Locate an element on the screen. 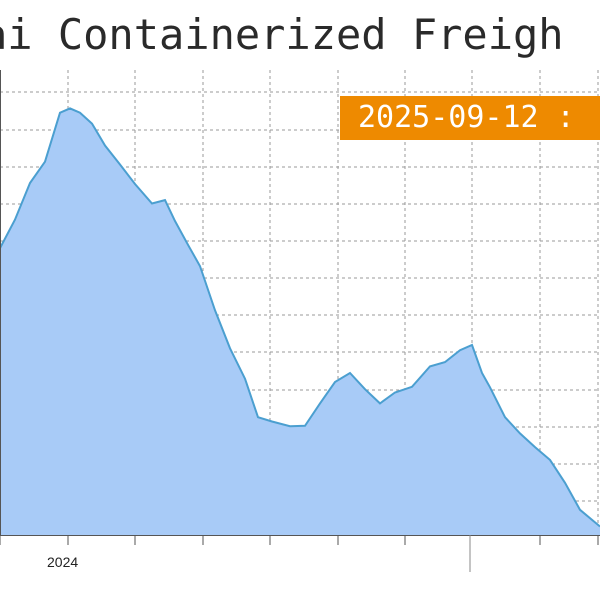  date-tooltip-badge: 2025-09-12 : is located at coordinates (470, 118).